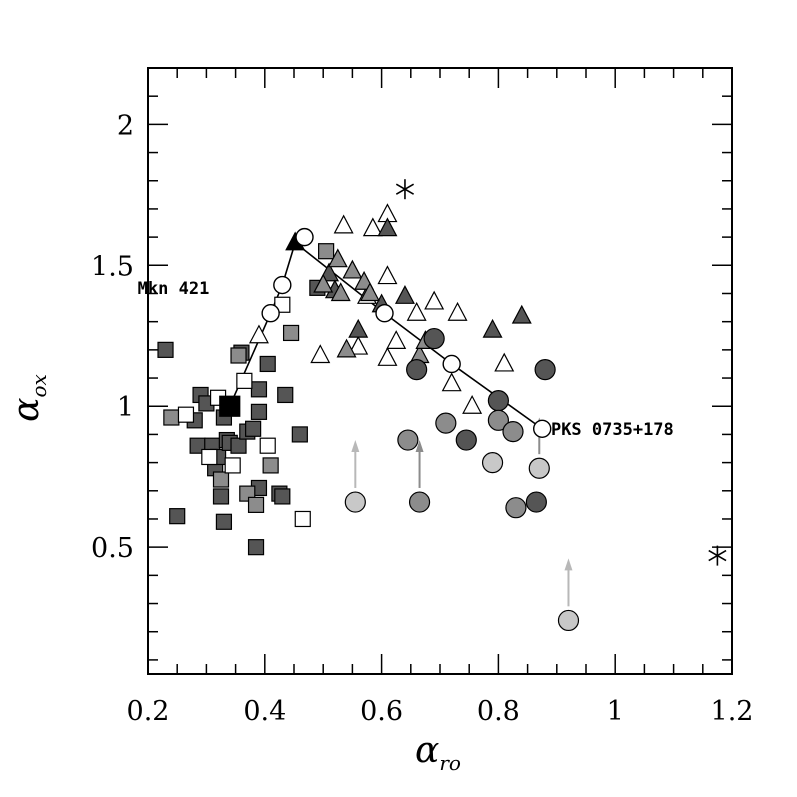 The width and height of the screenshot is (797, 797). I want to click on y-tick-label: 1, so click(125, 407).